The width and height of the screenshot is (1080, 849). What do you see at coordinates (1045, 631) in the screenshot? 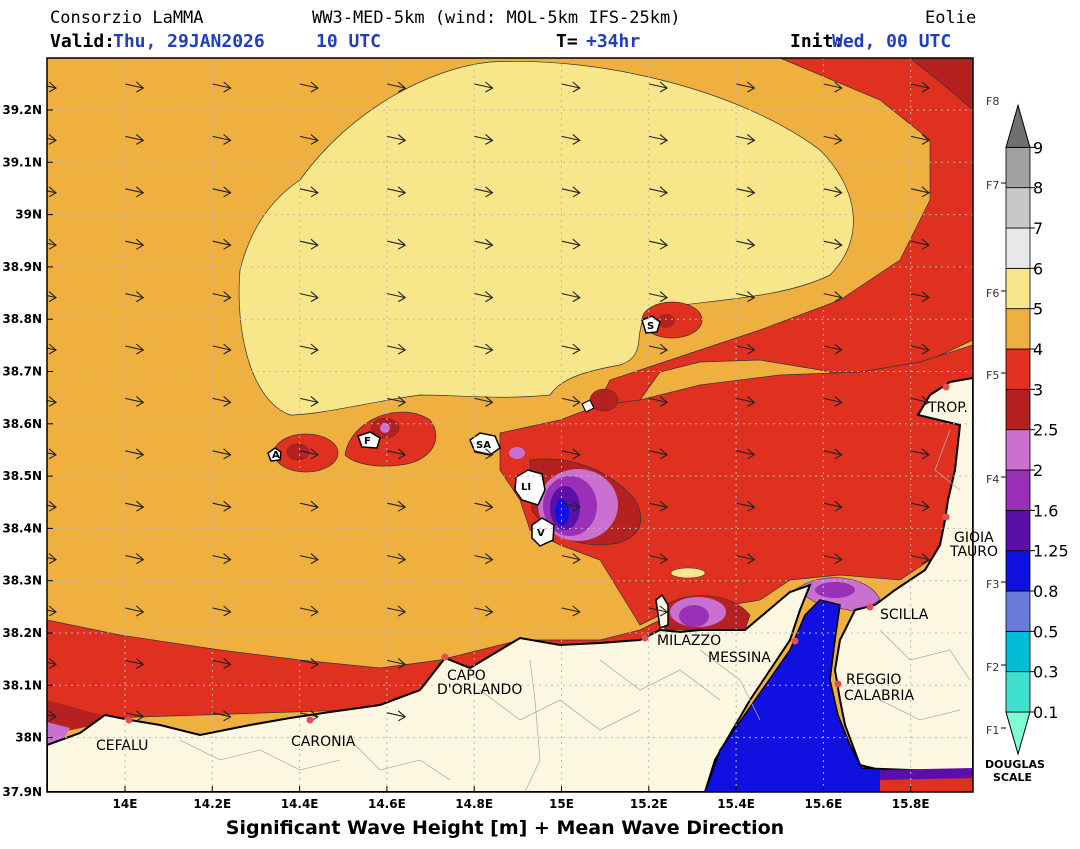
I see `colorbar-level-label: 0.5` at bounding box center [1045, 631].